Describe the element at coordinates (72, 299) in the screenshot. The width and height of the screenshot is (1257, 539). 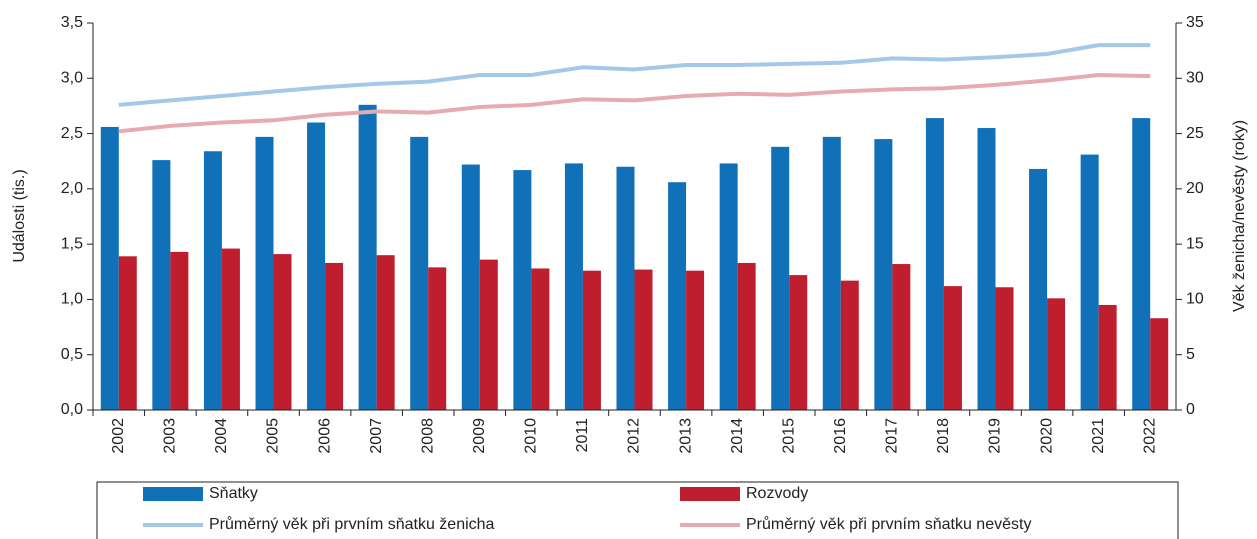
I see `y-tick-label: 1,0` at that location.